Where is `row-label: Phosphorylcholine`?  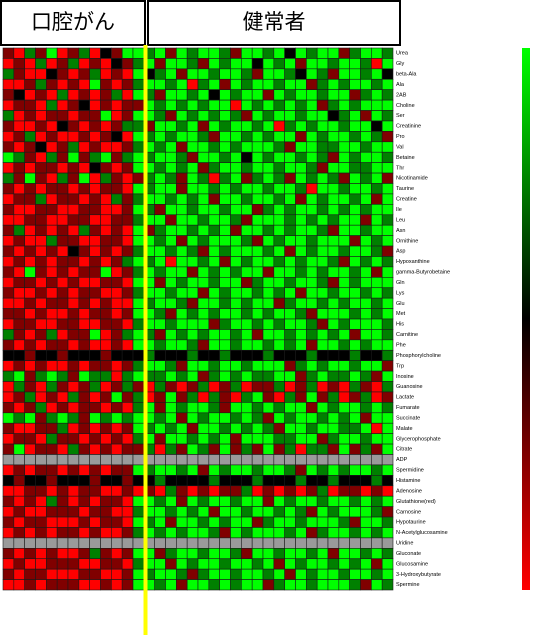 row-label: Phosphorylcholine is located at coordinates (418, 356).